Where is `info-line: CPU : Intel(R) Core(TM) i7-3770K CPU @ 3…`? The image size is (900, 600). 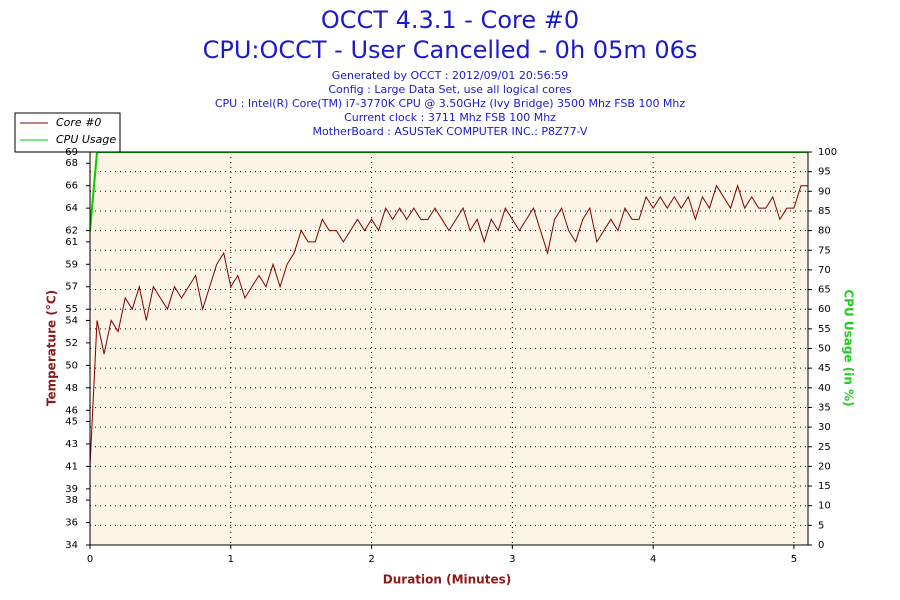
info-line: CPU : Intel(R) Core(TM) i7-3770K CPU @ 3… is located at coordinates (450, 103).